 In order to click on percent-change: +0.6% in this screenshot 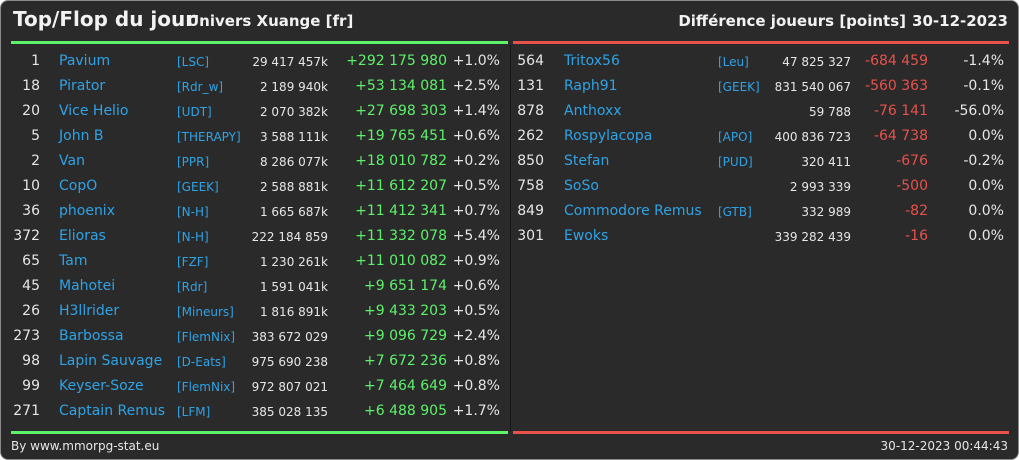, I will do `click(476, 136)`.